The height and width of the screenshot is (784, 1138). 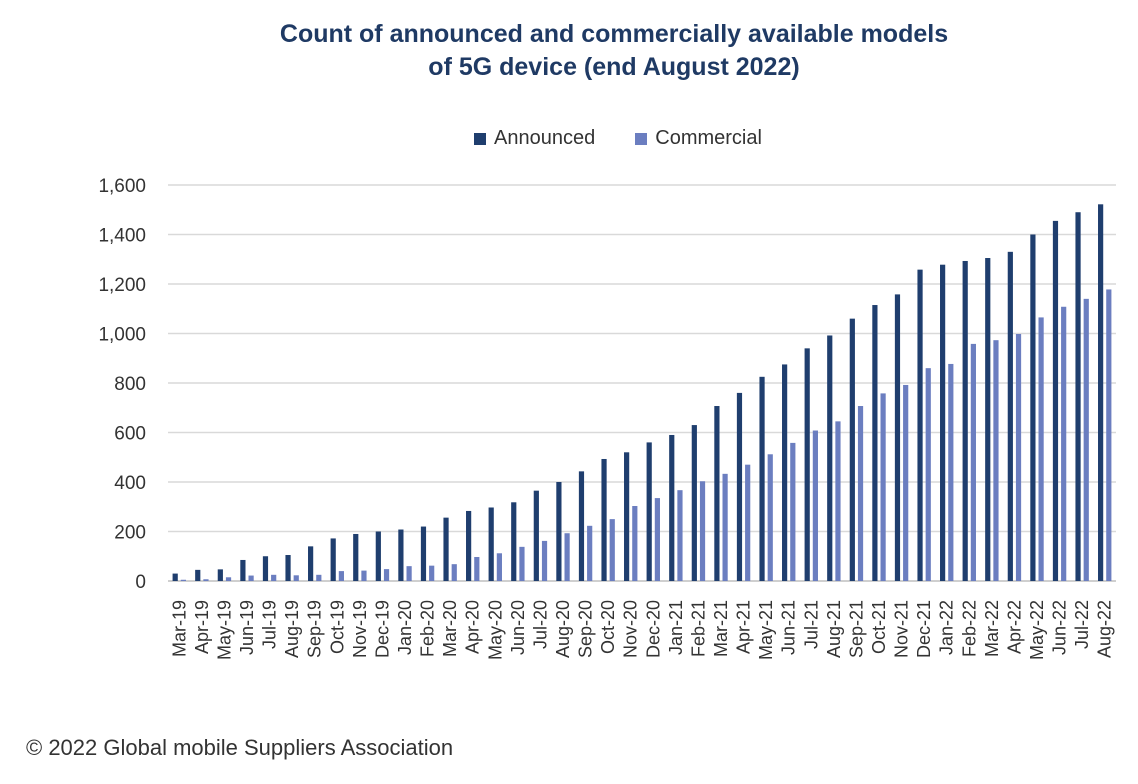 What do you see at coordinates (631, 629) in the screenshot?
I see `x-tick-label: Nov-20` at bounding box center [631, 629].